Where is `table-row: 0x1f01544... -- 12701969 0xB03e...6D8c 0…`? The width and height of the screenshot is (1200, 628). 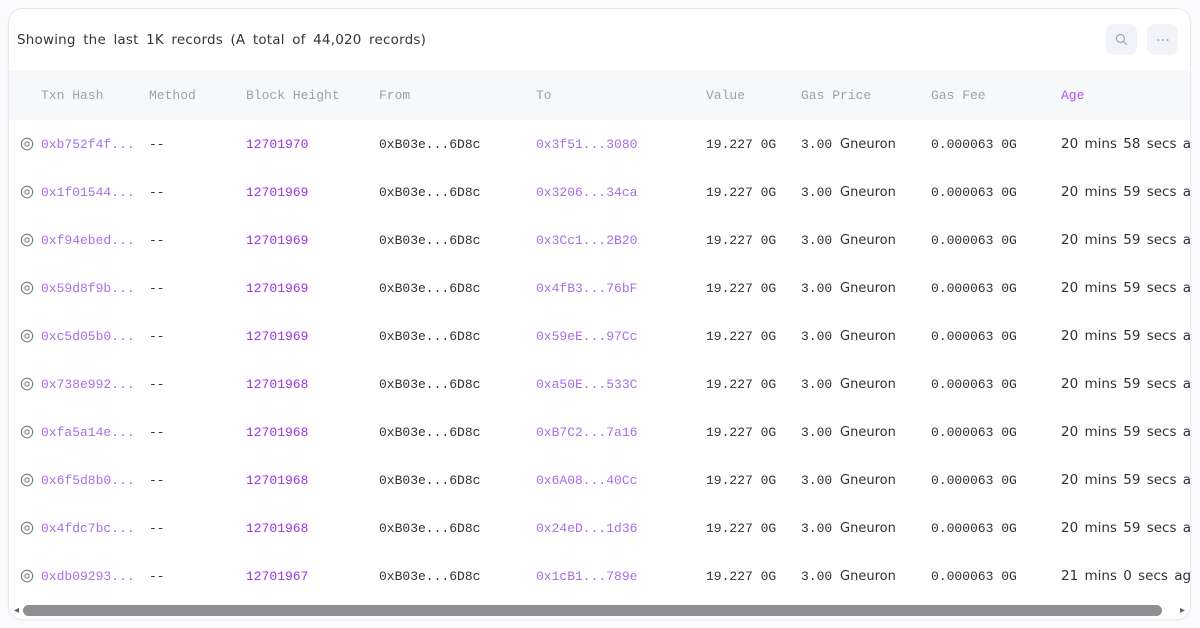 table-row: 0x1f01544... -- 12701969 0xB03e...6D8c 0… is located at coordinates (599, 192).